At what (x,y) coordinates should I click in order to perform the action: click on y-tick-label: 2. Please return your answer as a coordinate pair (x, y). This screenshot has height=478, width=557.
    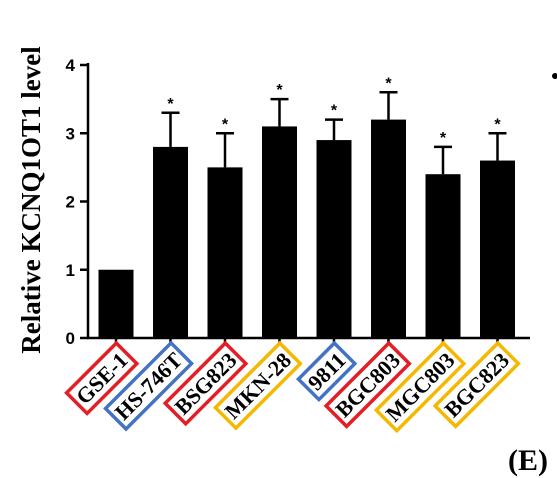
    Looking at the image, I should click on (70, 202).